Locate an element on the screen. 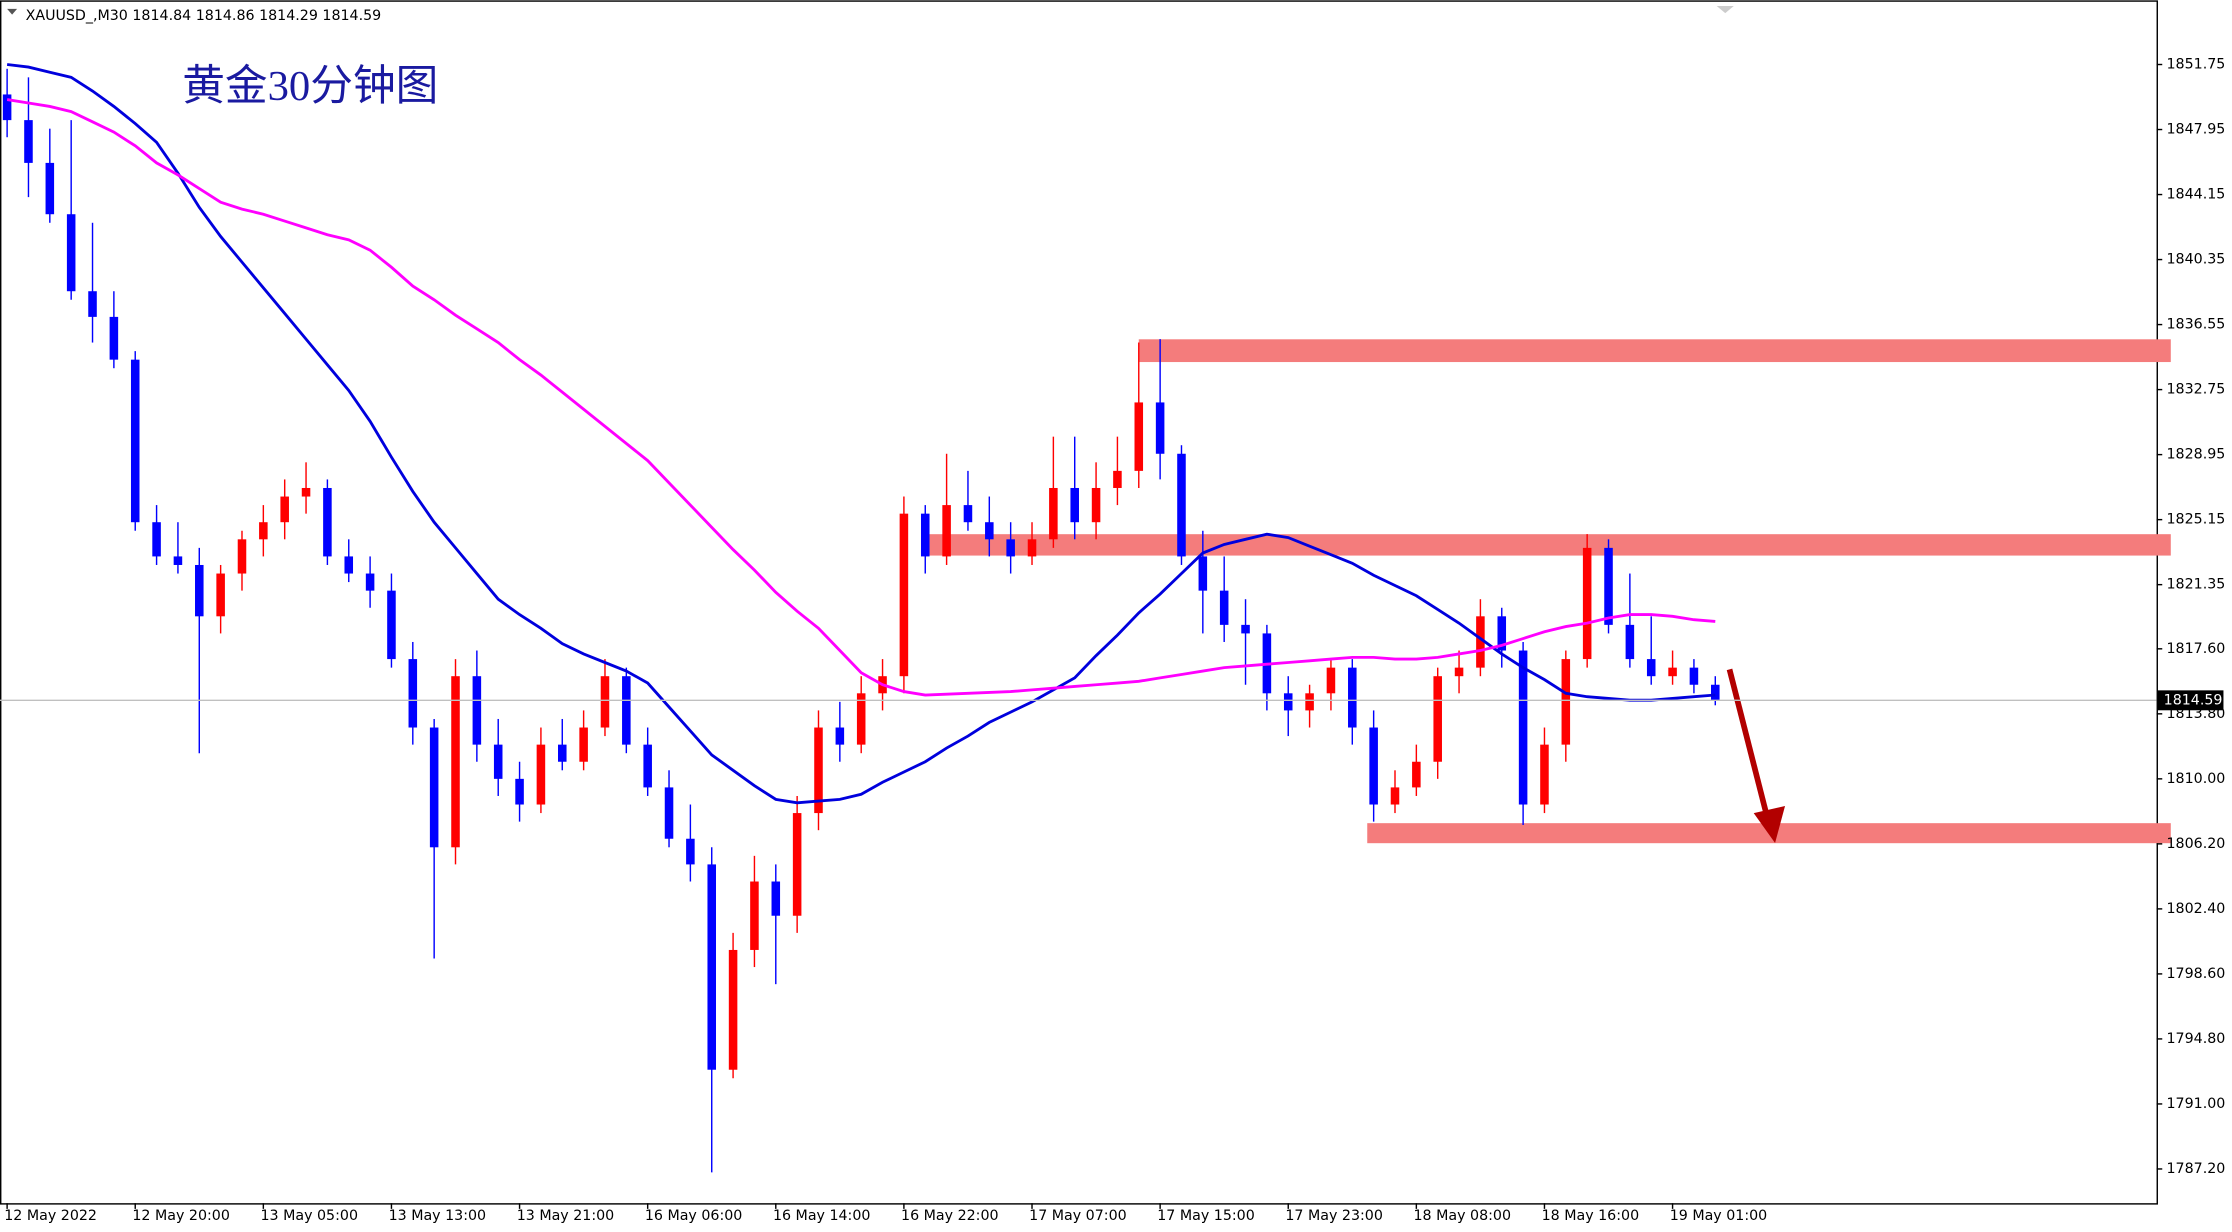  x-tick-label: 16 May 22:00 is located at coordinates (950, 1216).